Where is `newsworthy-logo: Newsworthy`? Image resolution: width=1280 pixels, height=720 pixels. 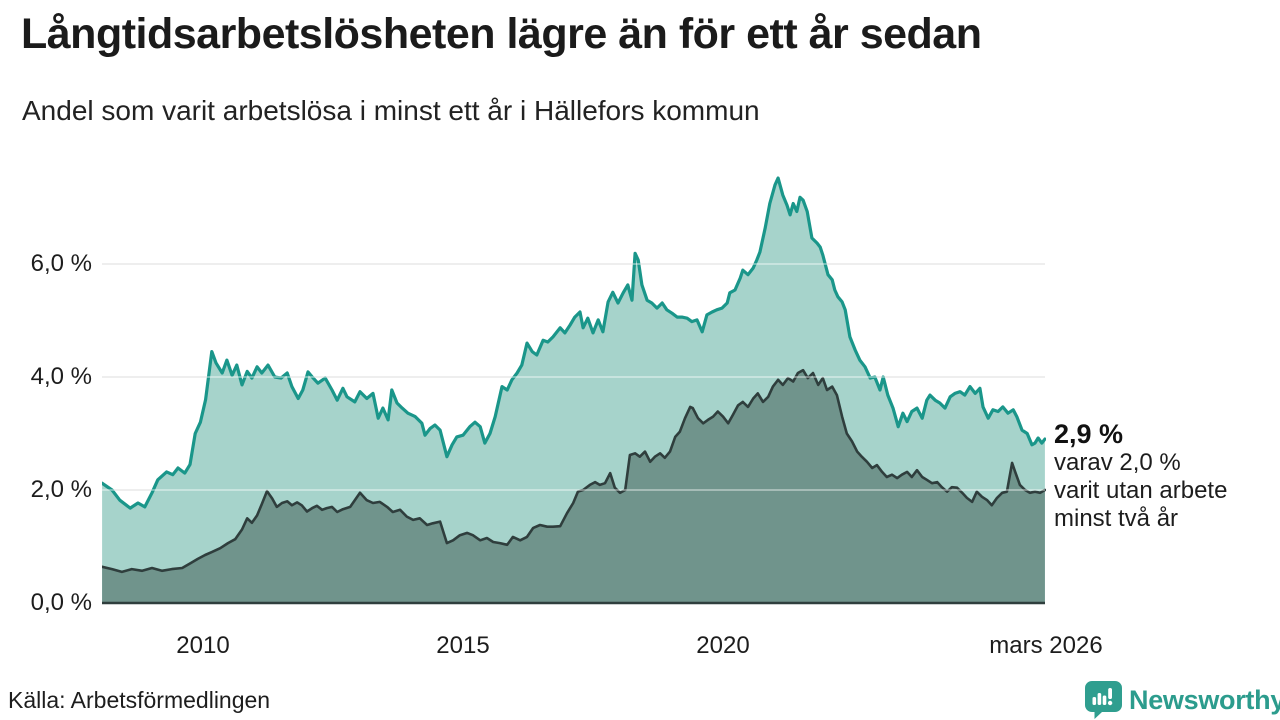
newsworthy-logo: Newsworthy is located at coordinates (1182, 700).